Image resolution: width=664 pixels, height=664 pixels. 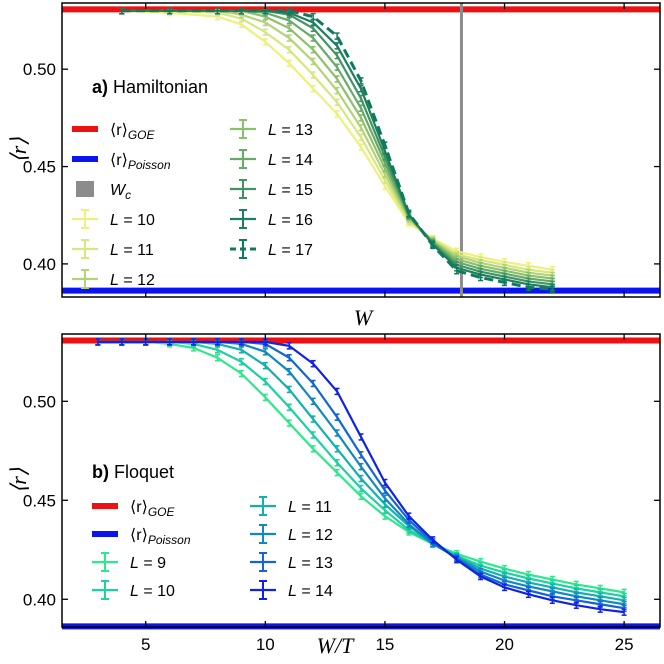 What do you see at coordinates (271, 219) in the screenshot?
I see `legend-entry: L = 16` at bounding box center [271, 219].